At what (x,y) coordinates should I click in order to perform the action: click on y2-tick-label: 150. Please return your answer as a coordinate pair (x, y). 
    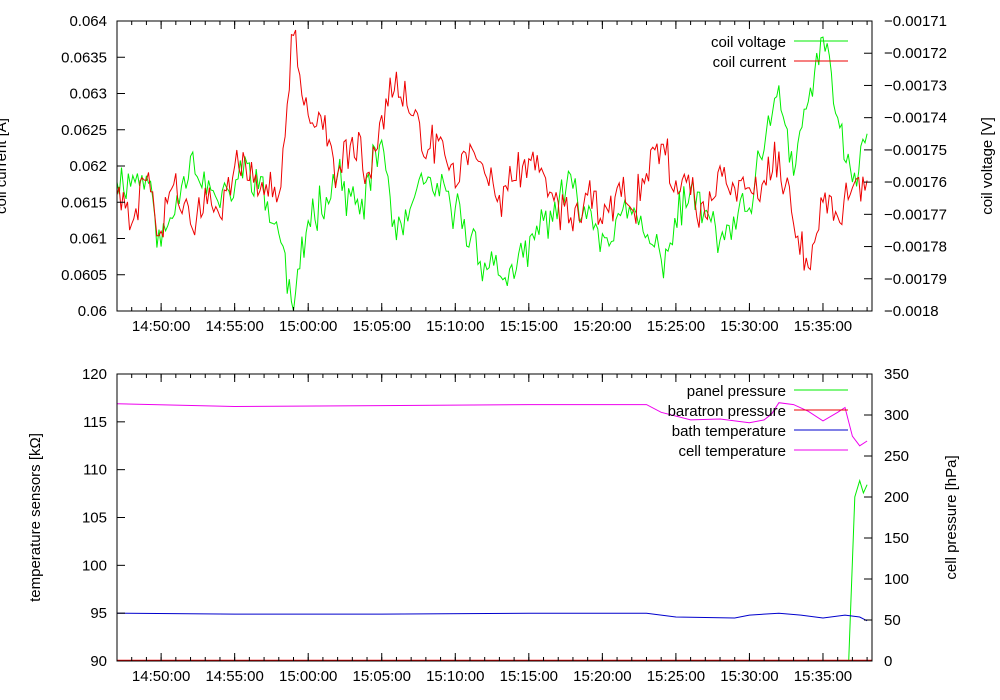
    Looking at the image, I should click on (896, 538).